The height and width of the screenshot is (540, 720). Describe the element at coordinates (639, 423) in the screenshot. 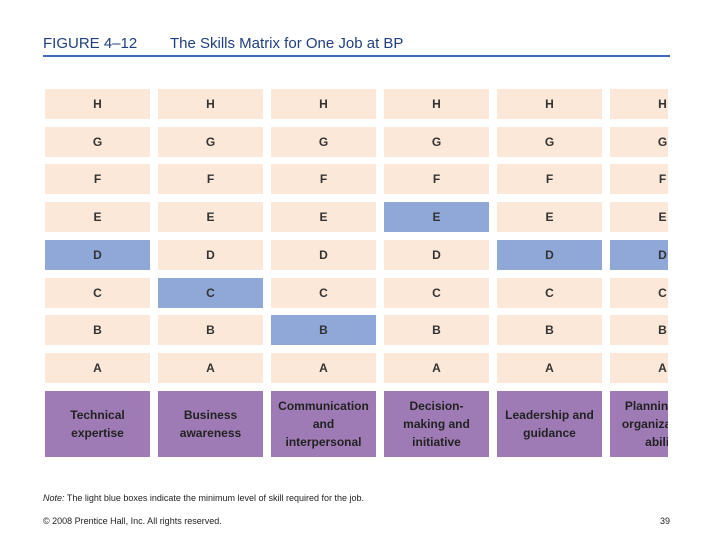

I see `skill-label: Planning and organizational ability` at that location.